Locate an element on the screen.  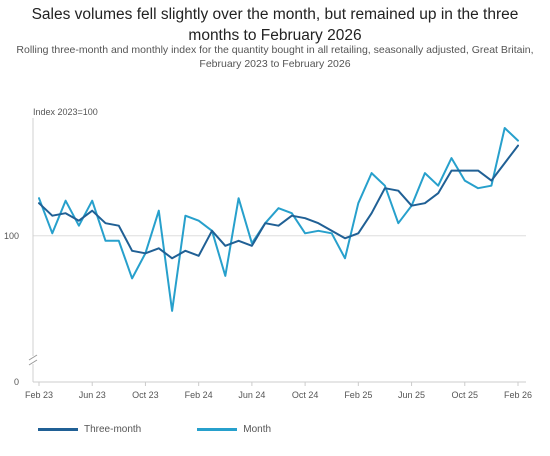
legend-label-three-month: Three-month is located at coordinates (113, 429).